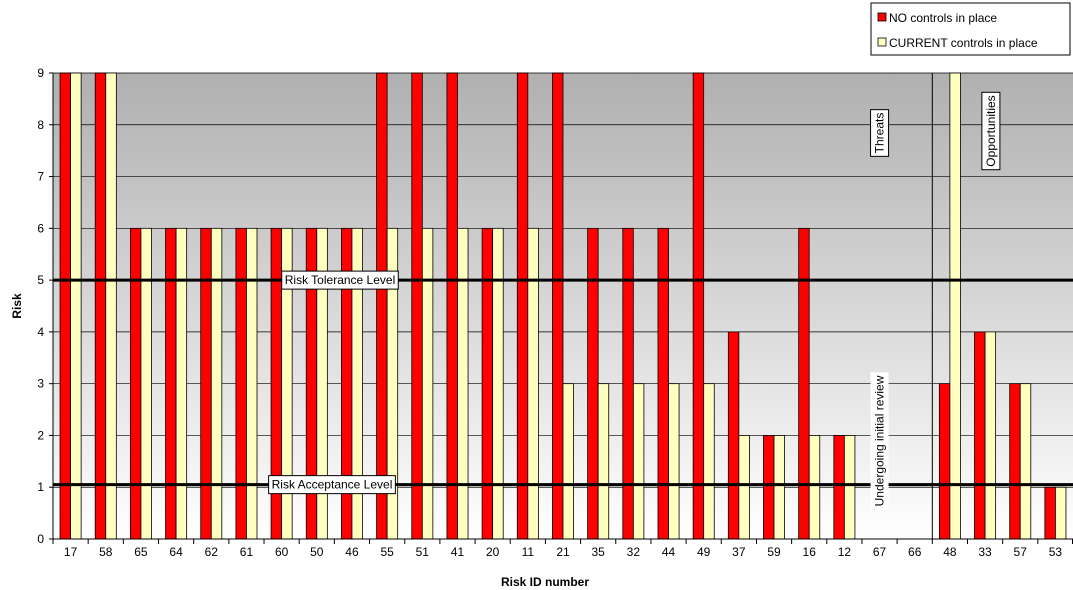  What do you see at coordinates (739, 552) in the screenshot?
I see `x-tick-label: 37` at bounding box center [739, 552].